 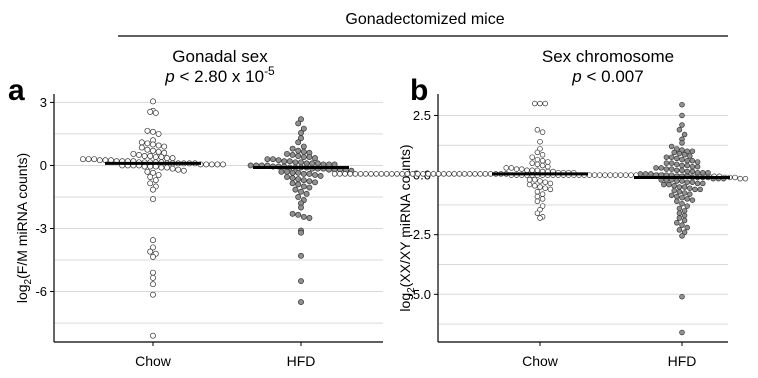 What do you see at coordinates (43, 102) in the screenshot?
I see `y-tick-label: 3` at bounding box center [43, 102].